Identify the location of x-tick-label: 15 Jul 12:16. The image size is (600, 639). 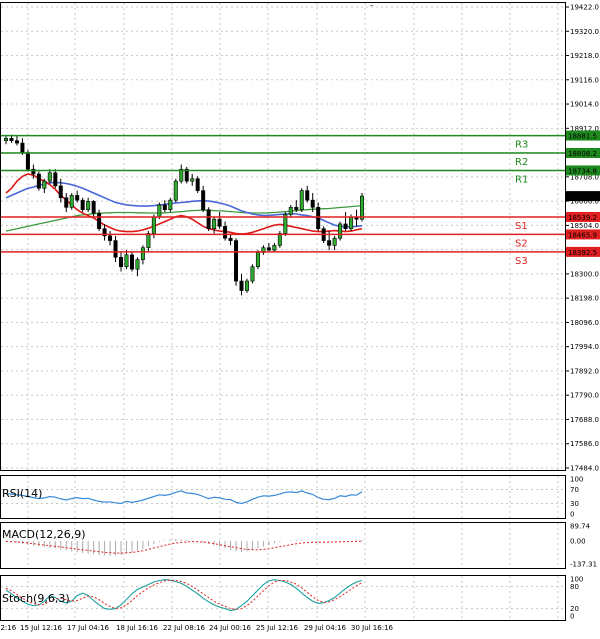
(41, 628).